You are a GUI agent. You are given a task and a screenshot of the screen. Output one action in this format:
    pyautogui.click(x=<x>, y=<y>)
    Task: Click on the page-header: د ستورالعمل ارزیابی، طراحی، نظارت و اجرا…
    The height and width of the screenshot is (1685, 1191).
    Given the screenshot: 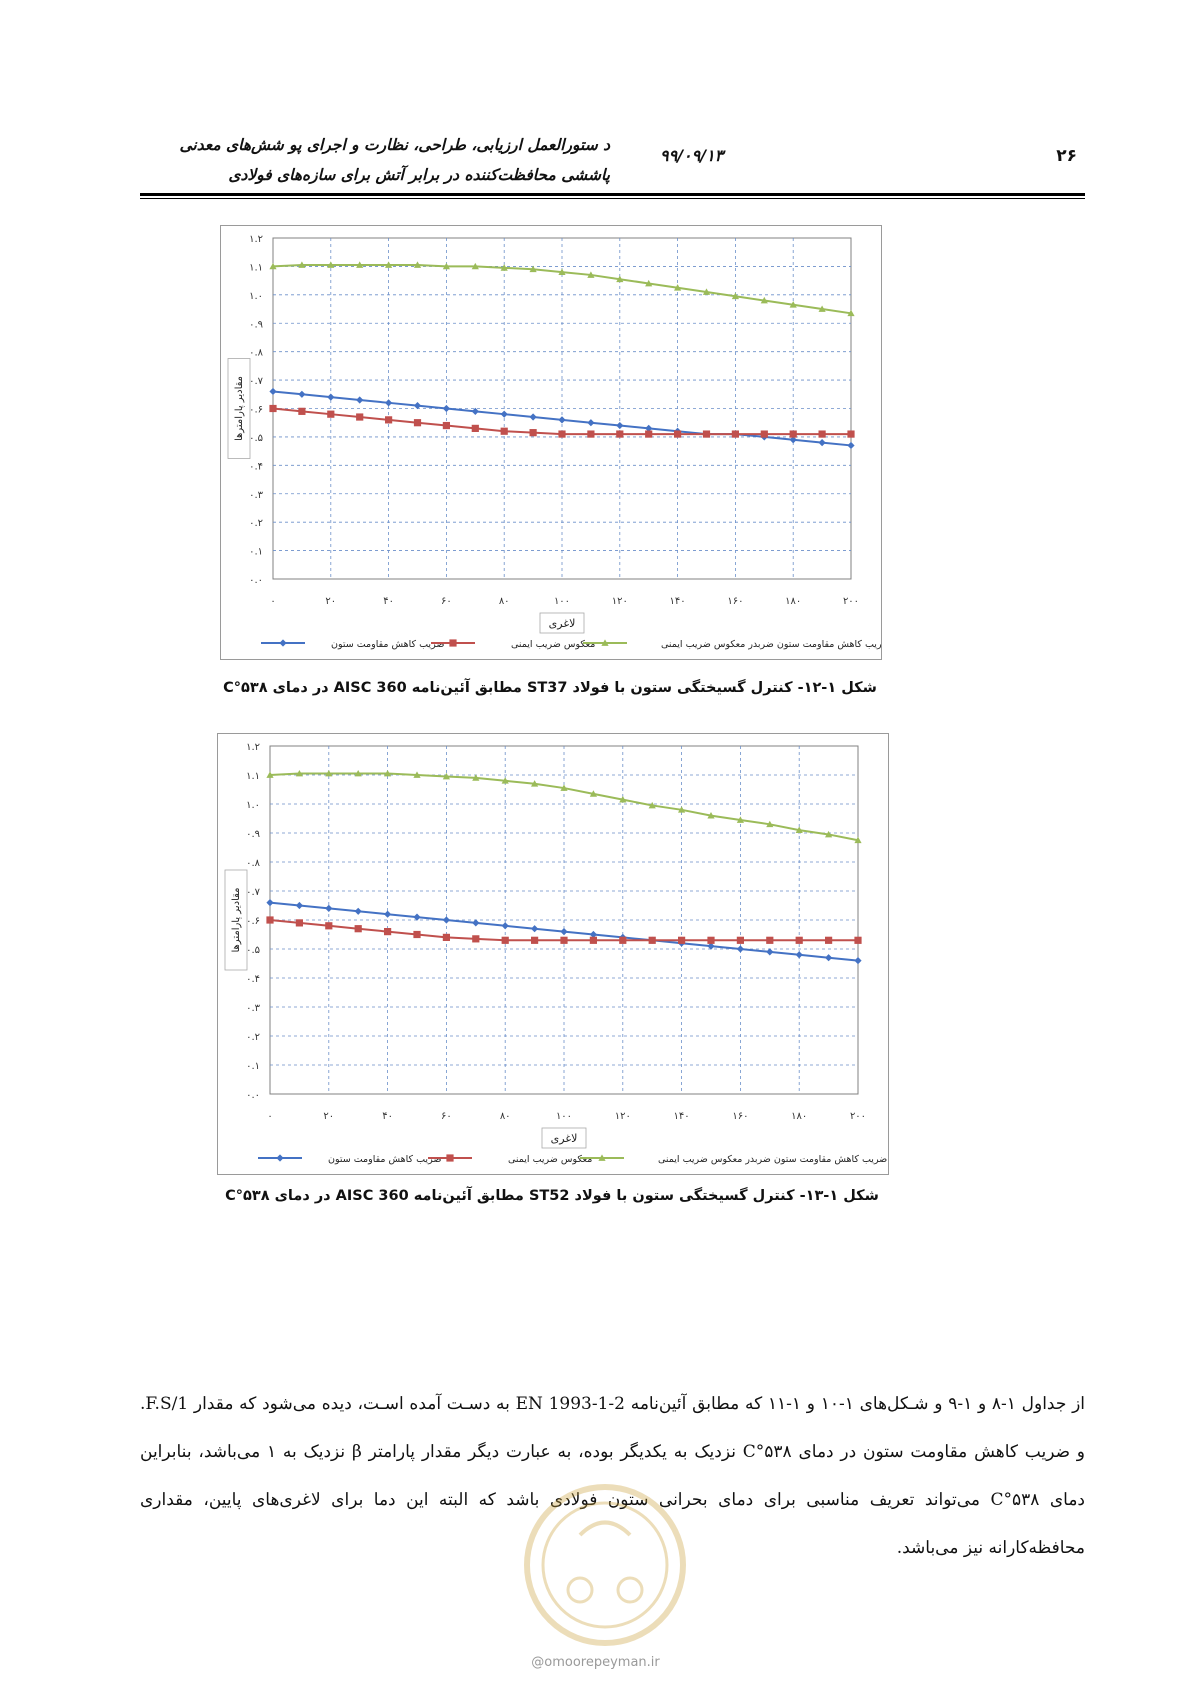 What is the action you would take?
    pyautogui.click(x=612, y=163)
    